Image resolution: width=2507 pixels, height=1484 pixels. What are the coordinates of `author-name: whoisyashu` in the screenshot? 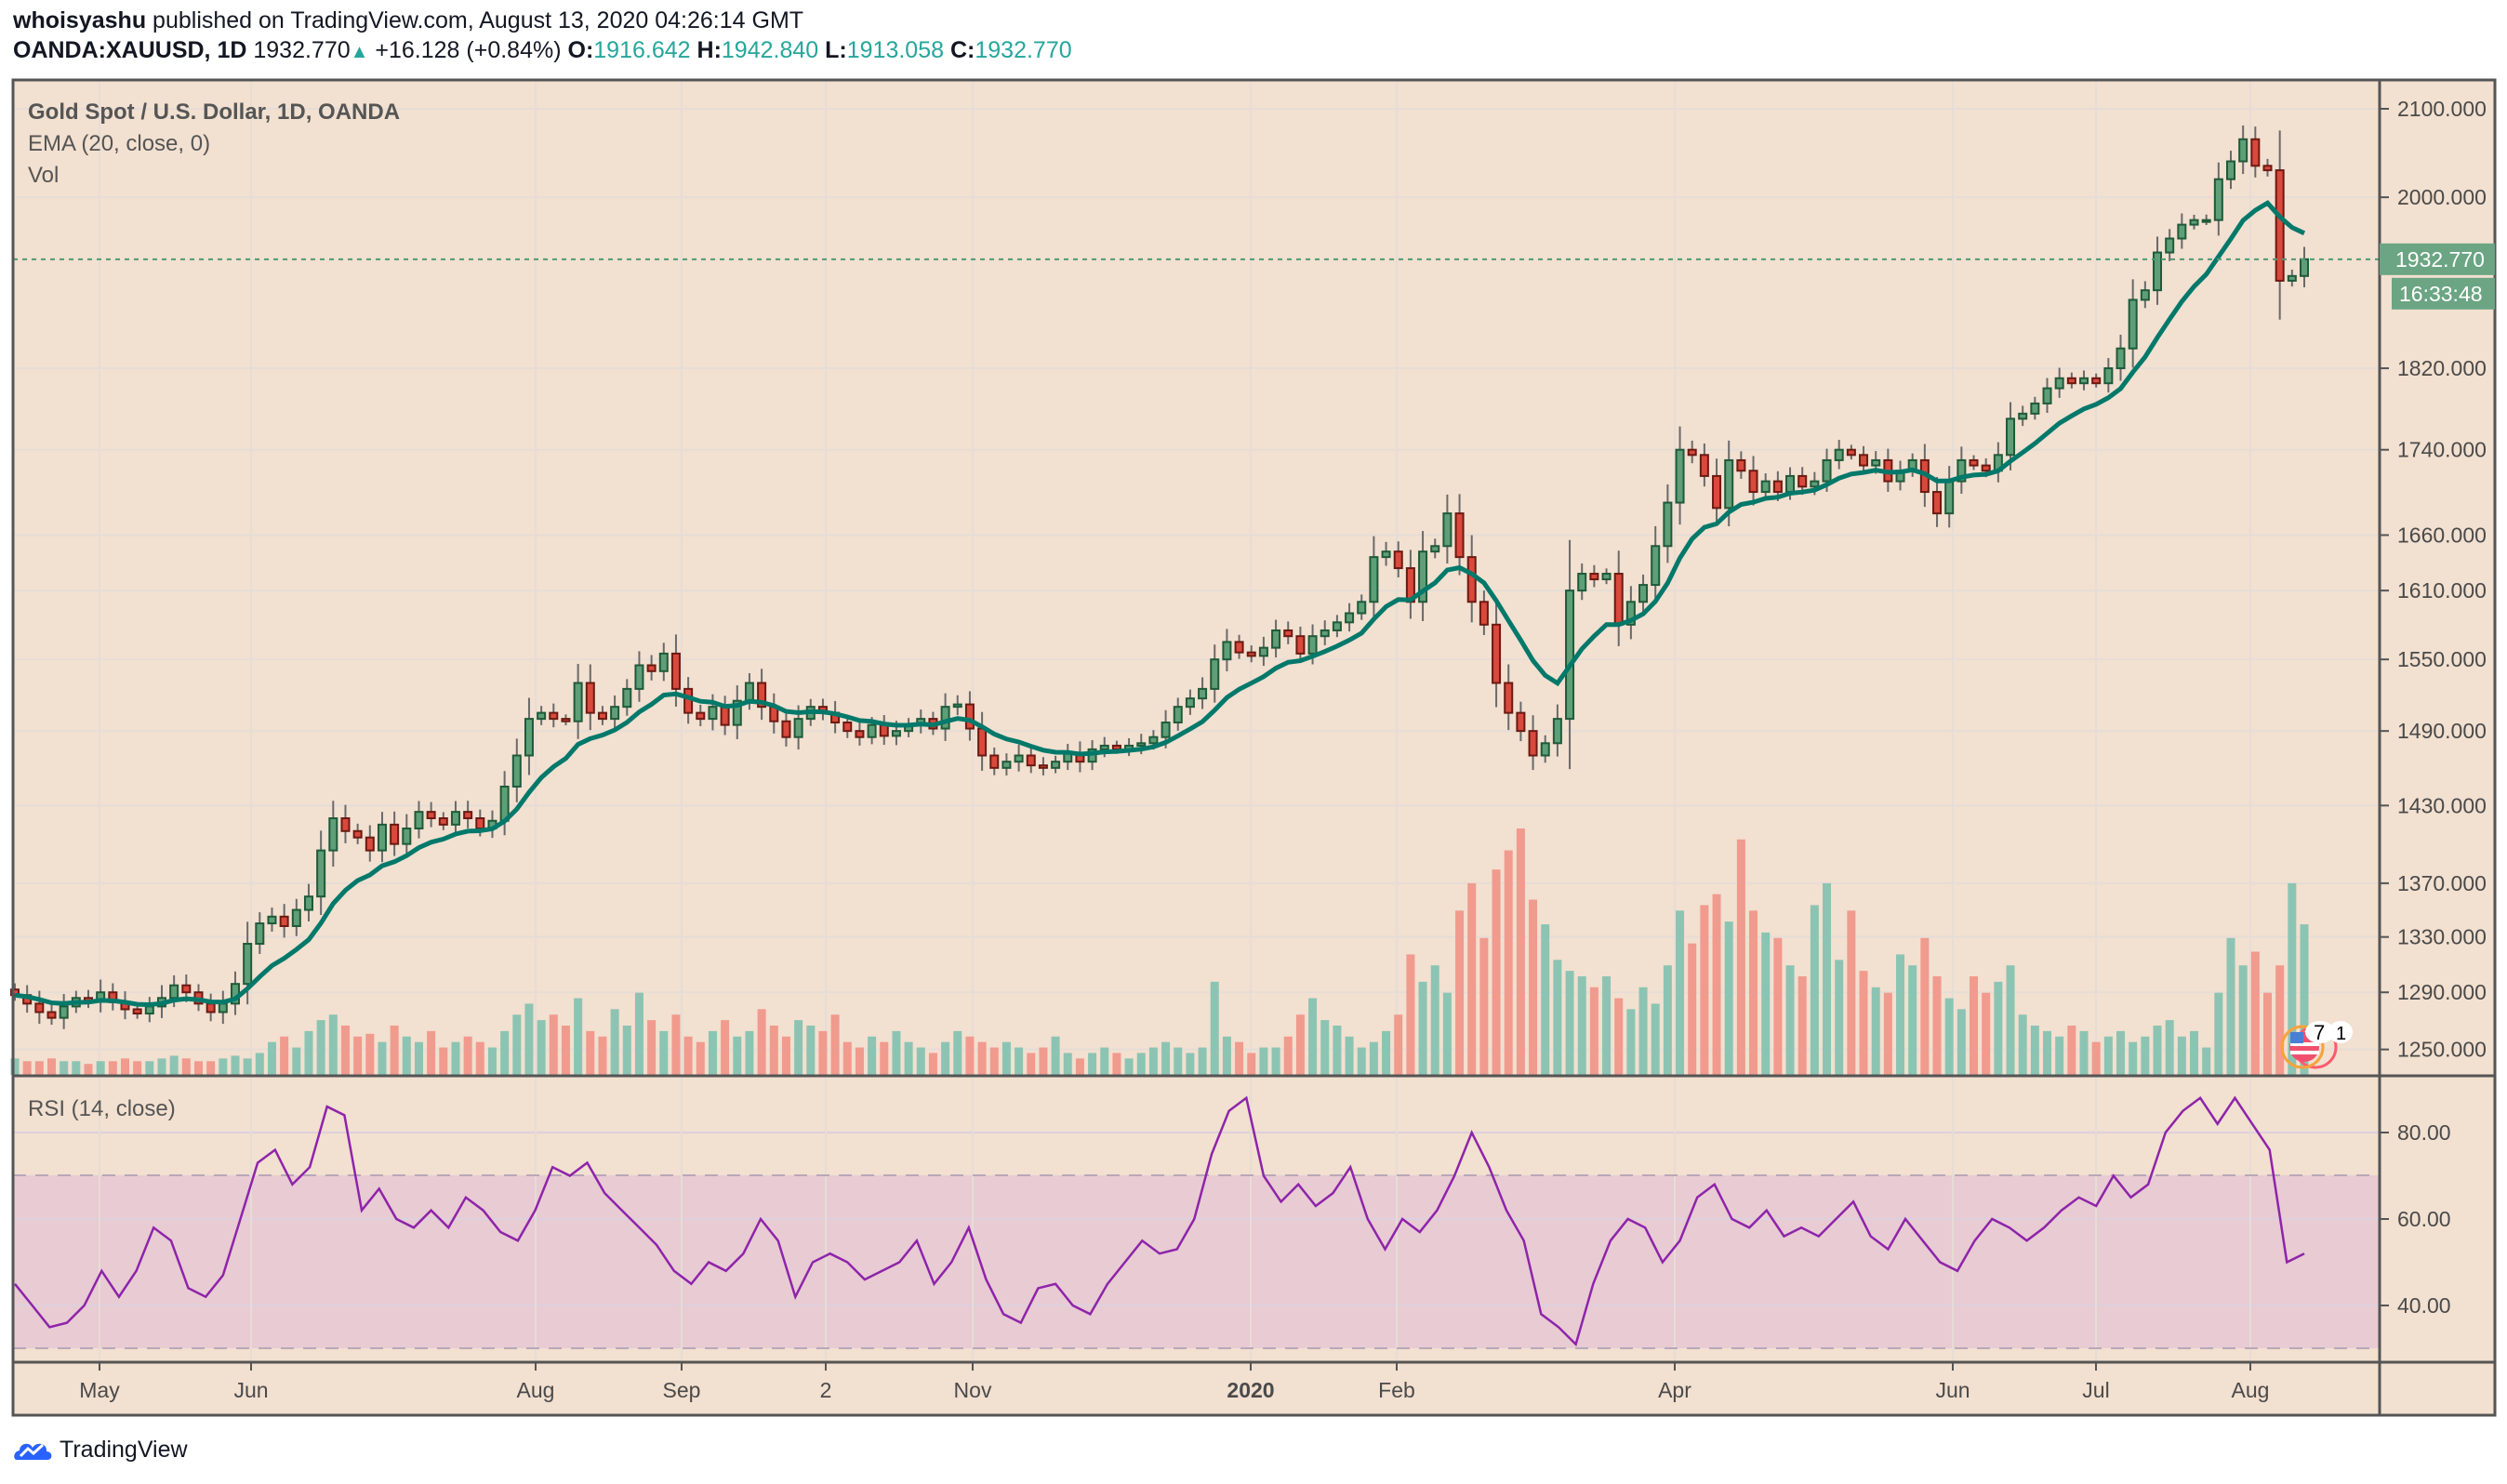 It's located at (80, 20).